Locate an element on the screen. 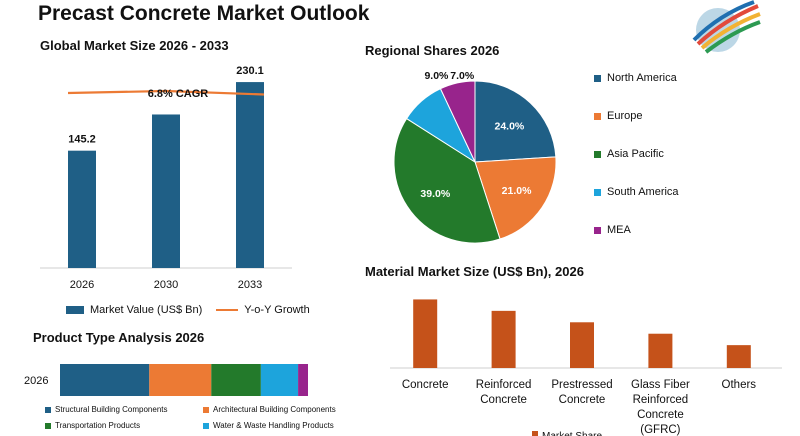  material-tick-others: Others is located at coordinates (739, 385).